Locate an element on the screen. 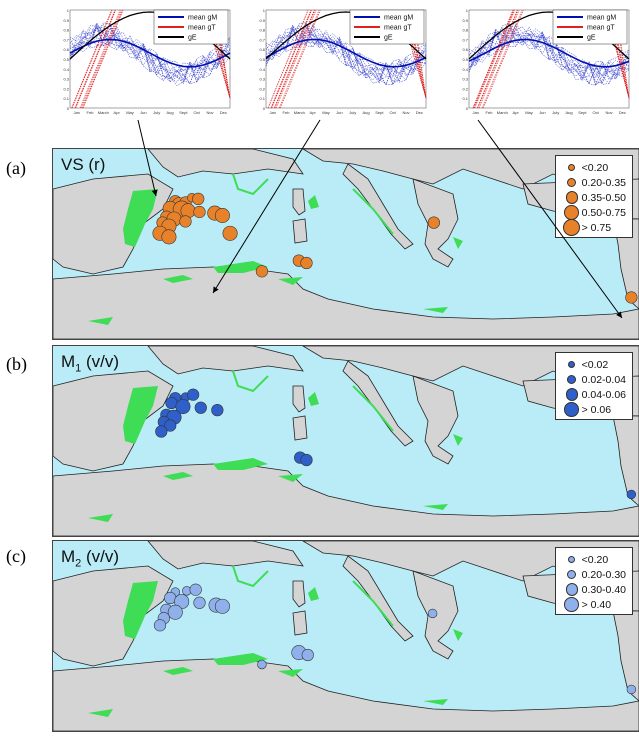 The width and height of the screenshot is (639, 743). x-tick-label: Dec is located at coordinates (622, 112).